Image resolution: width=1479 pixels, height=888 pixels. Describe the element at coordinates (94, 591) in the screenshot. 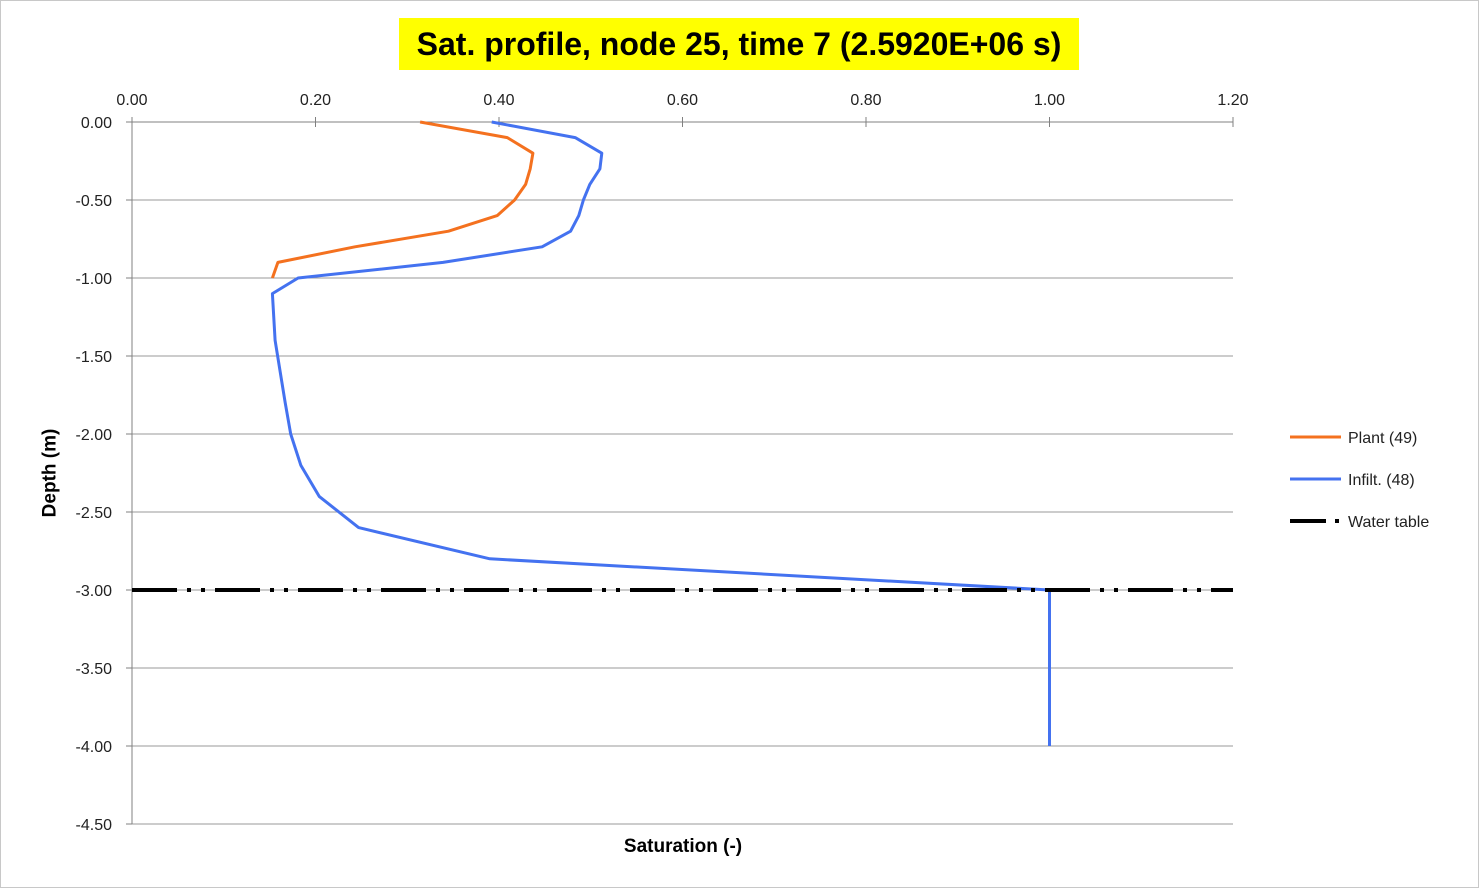

I see `y-tick-label: -3.00` at that location.